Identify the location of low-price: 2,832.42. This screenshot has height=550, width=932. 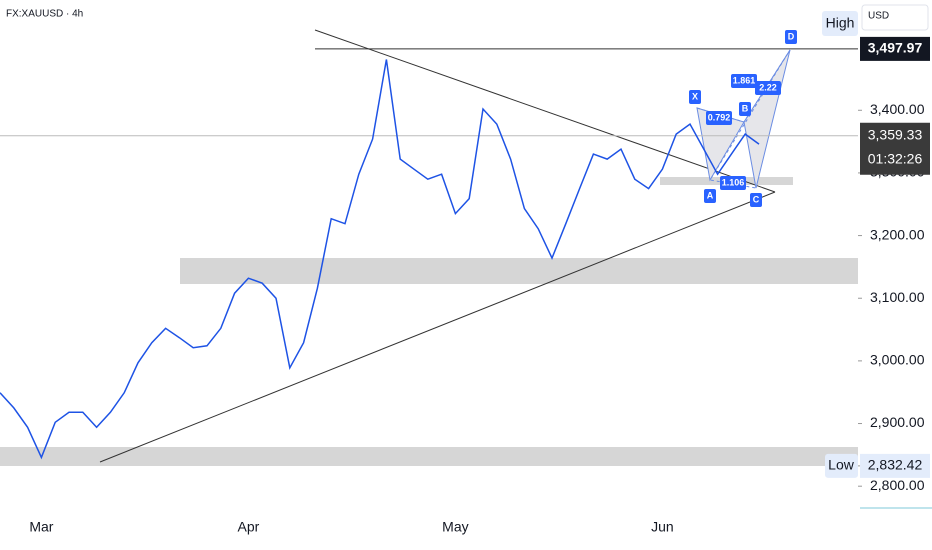
(895, 465).